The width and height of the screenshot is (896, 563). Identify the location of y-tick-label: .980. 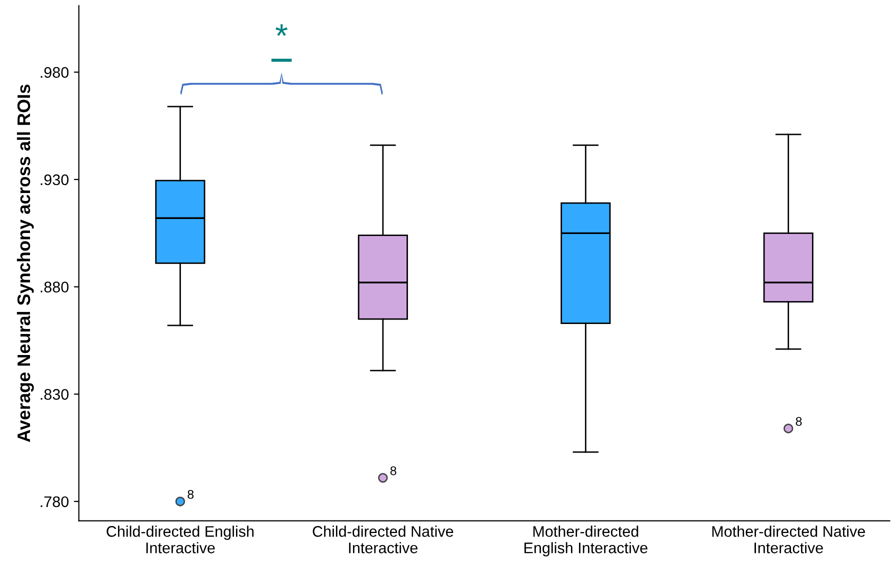
(54, 72).